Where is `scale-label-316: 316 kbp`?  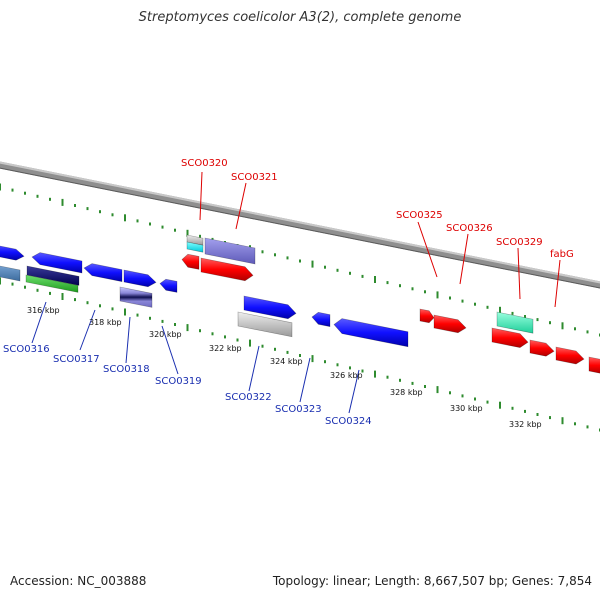
scale-label-316: 316 kbp is located at coordinates (43, 310).